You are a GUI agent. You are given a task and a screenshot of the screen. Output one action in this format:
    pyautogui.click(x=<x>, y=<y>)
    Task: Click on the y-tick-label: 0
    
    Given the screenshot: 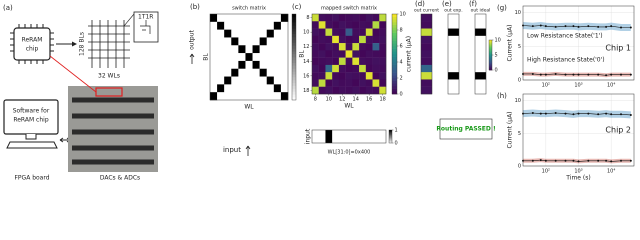 What is the action you would take?
    pyautogui.click(x=519, y=167)
    